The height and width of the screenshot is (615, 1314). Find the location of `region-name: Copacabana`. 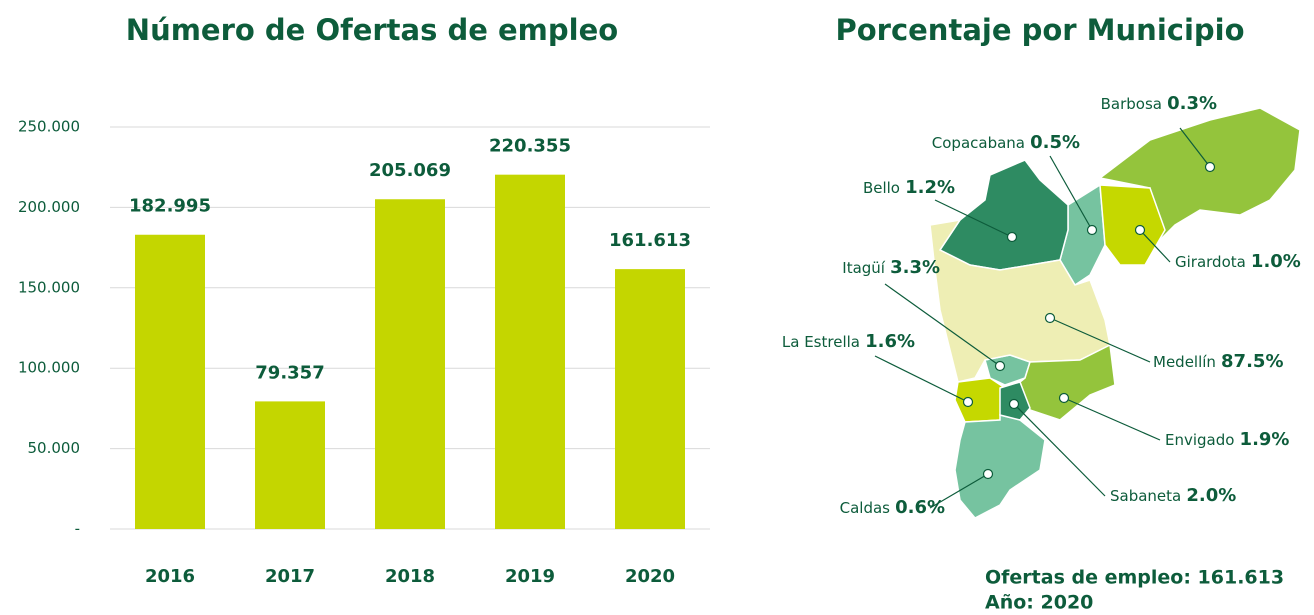

region-name: Copacabana is located at coordinates (978, 143).